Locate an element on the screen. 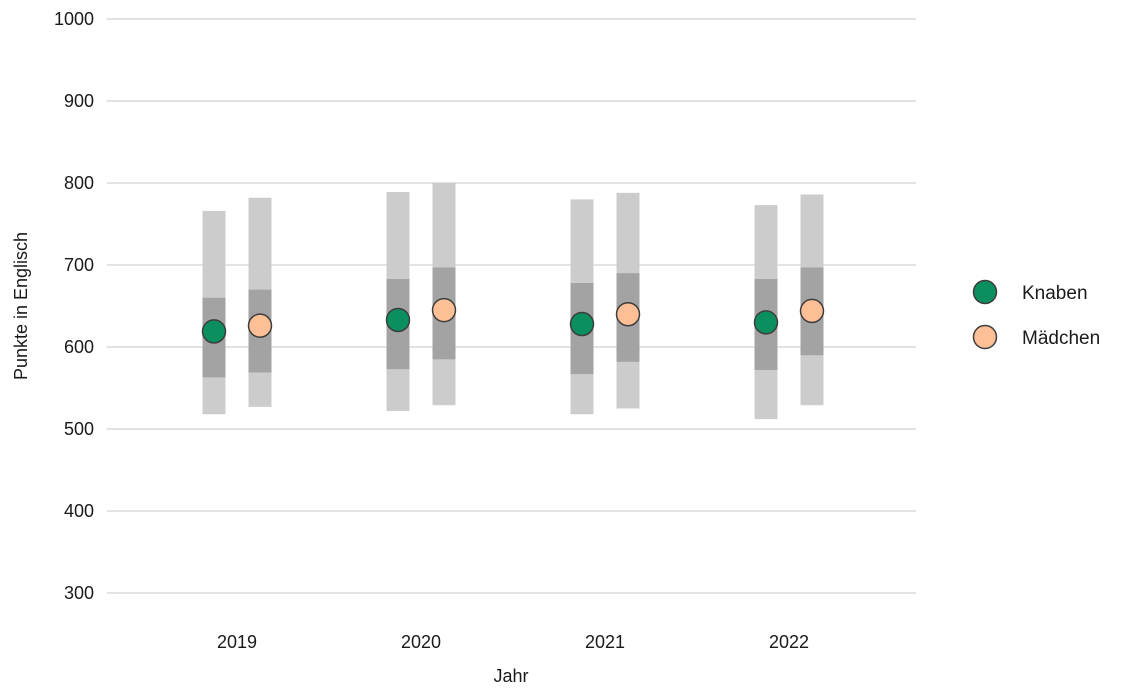 The image size is (1127, 690). y-tick-label: 1000 is located at coordinates (74, 19).